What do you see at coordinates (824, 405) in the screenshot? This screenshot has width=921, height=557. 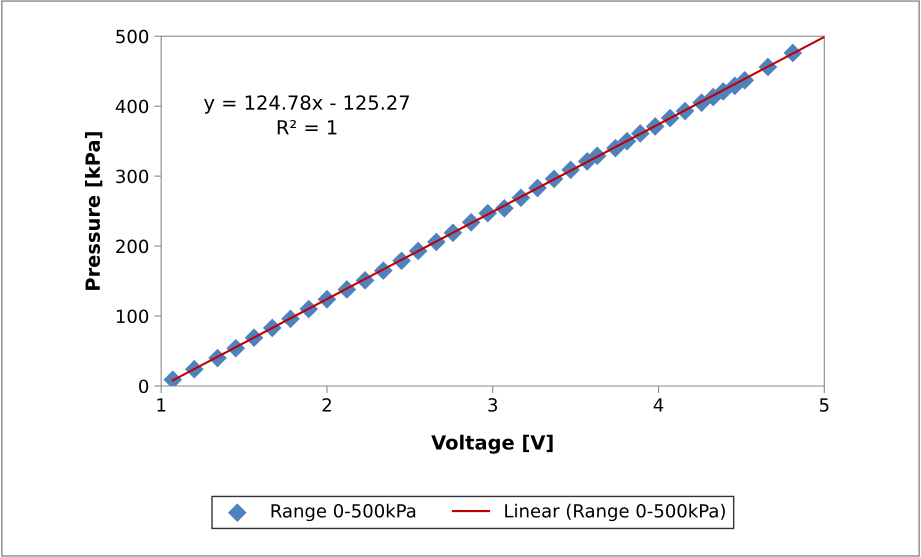 I see `x-tick-label: 5` at bounding box center [824, 405].